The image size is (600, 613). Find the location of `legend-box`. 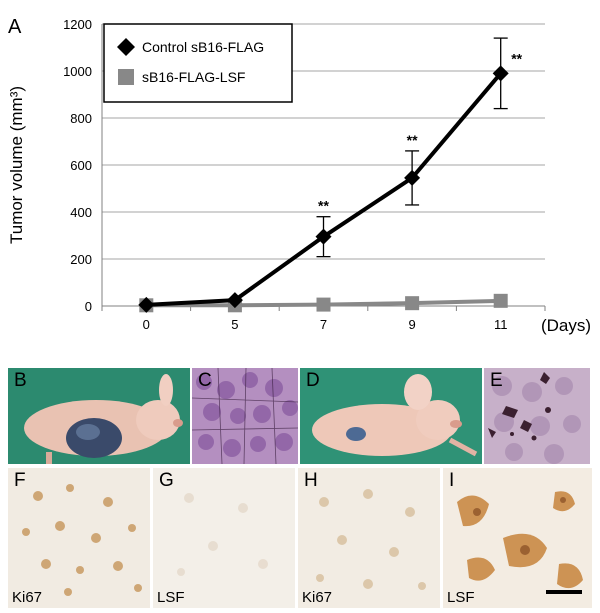

legend-box is located at coordinates (198, 63).